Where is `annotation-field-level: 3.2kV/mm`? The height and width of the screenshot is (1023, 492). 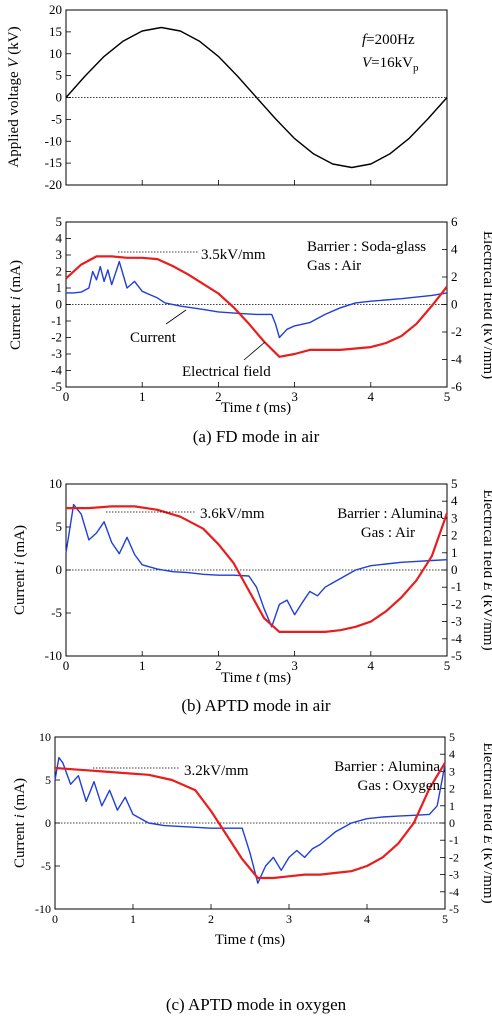 annotation-field-level: 3.2kV/mm is located at coordinates (216, 771).